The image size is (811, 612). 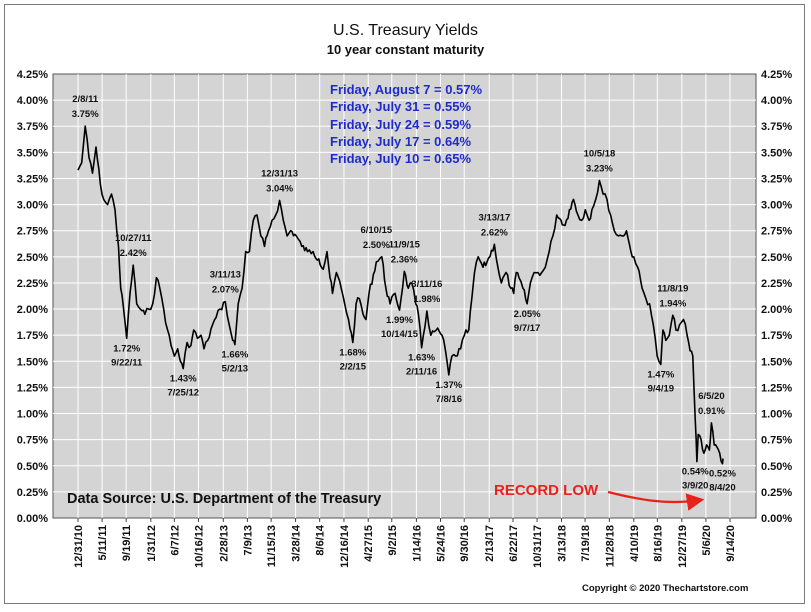 What do you see at coordinates (400, 334) in the screenshot?
I see `annotation-label: 10/14/15` at bounding box center [400, 334].